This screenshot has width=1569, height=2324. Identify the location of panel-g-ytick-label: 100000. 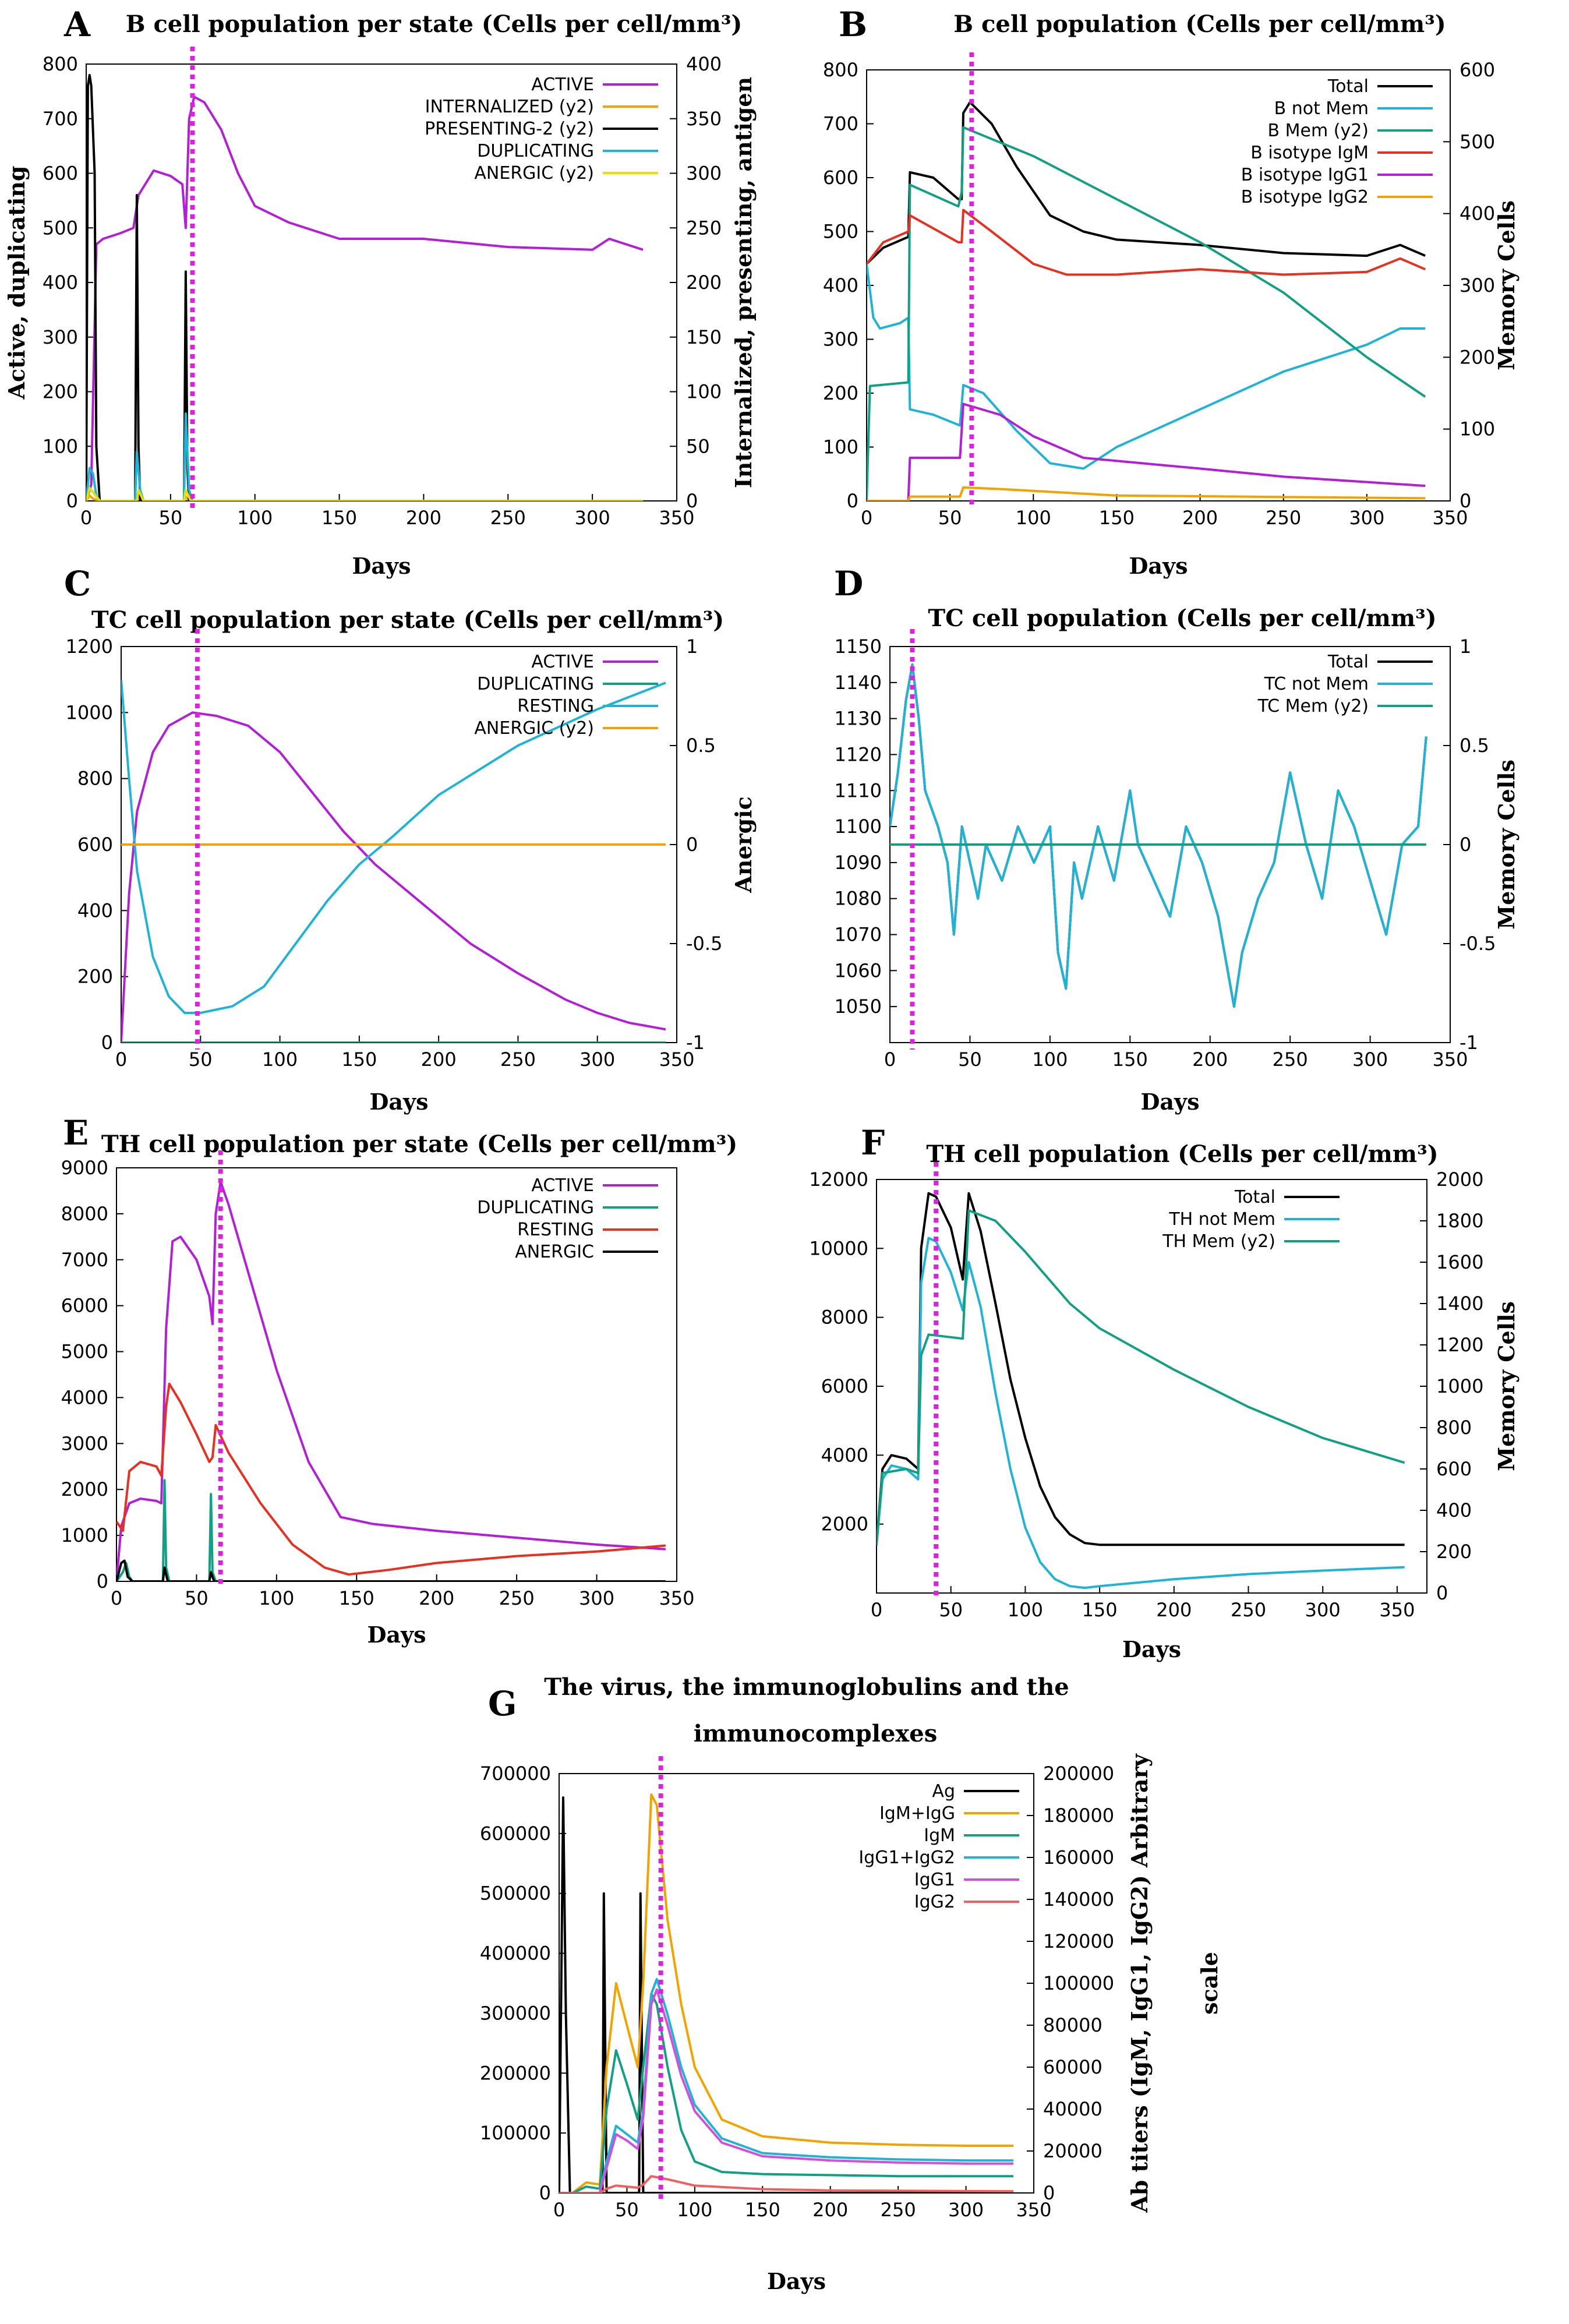
(515, 2133).